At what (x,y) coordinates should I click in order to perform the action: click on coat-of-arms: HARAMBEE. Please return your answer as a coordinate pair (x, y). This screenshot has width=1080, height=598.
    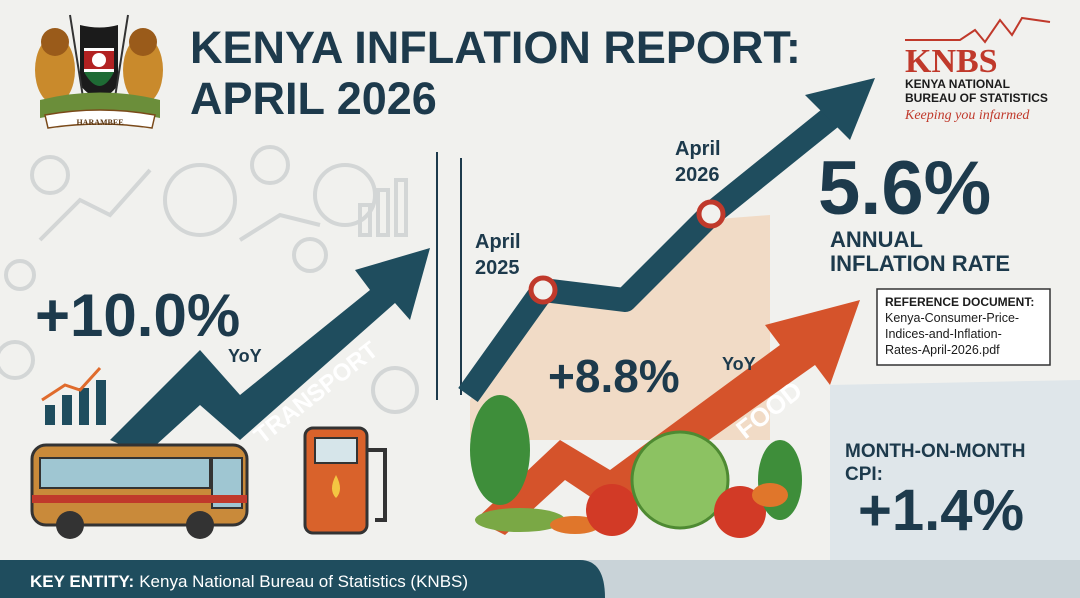
    Looking at the image, I should click on (99, 71).